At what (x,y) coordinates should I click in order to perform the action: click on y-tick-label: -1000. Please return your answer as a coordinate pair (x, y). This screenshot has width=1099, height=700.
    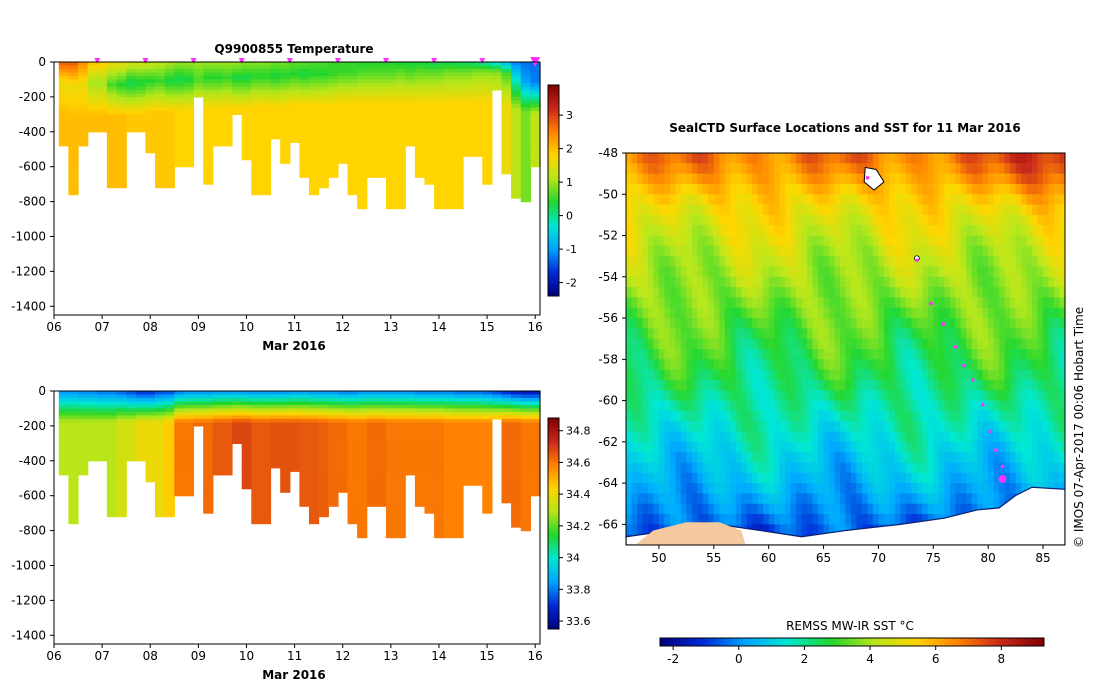
    Looking at the image, I should click on (28, 236).